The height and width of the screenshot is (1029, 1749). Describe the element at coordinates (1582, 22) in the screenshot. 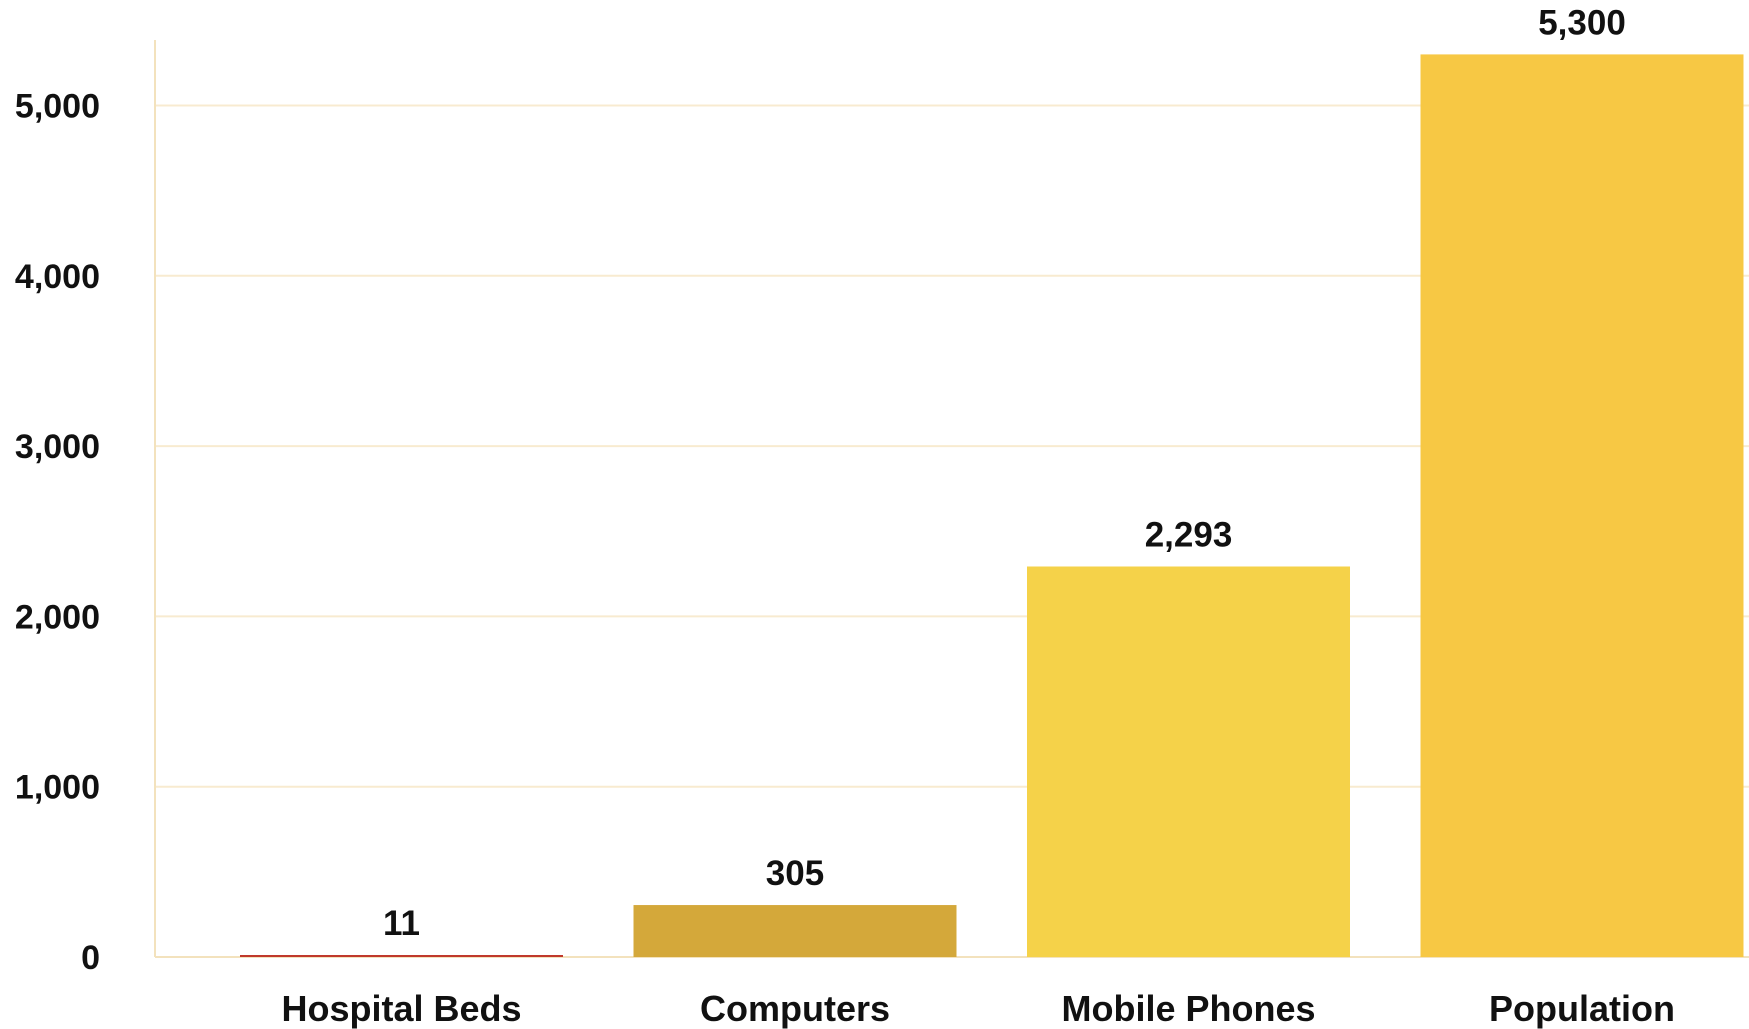

I see `data-label: 5,300` at that location.